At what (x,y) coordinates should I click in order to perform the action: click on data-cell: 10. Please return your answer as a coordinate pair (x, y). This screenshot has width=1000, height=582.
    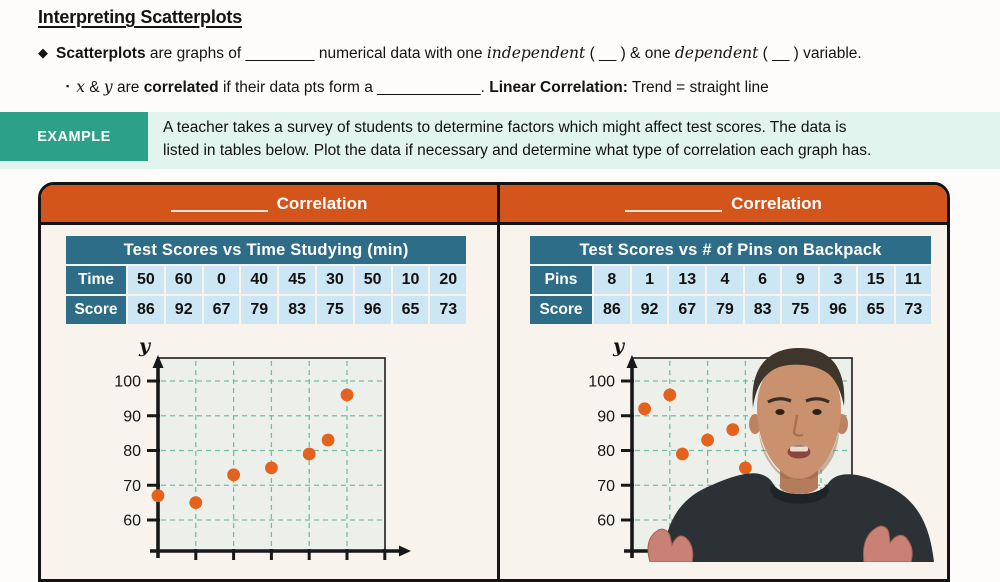
    Looking at the image, I should click on (410, 280).